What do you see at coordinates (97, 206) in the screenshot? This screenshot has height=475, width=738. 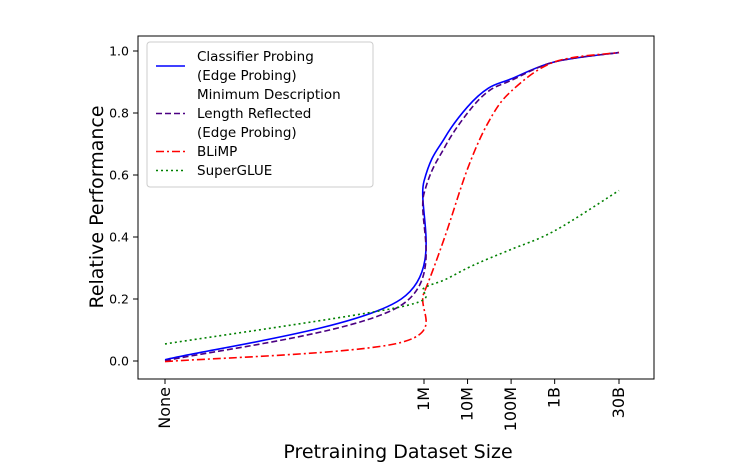 I see `y-axis-label: Relative Performance` at bounding box center [97, 206].